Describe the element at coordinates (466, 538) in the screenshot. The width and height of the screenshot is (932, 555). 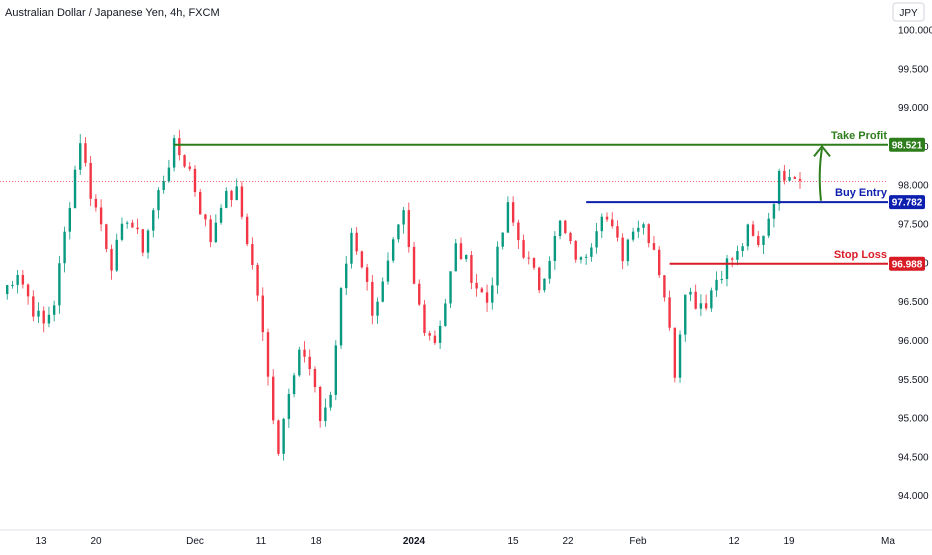
I see `time-axis: 13 20 Dec 11 18 2024 15 22 Feb 12 19 Ma` at that location.